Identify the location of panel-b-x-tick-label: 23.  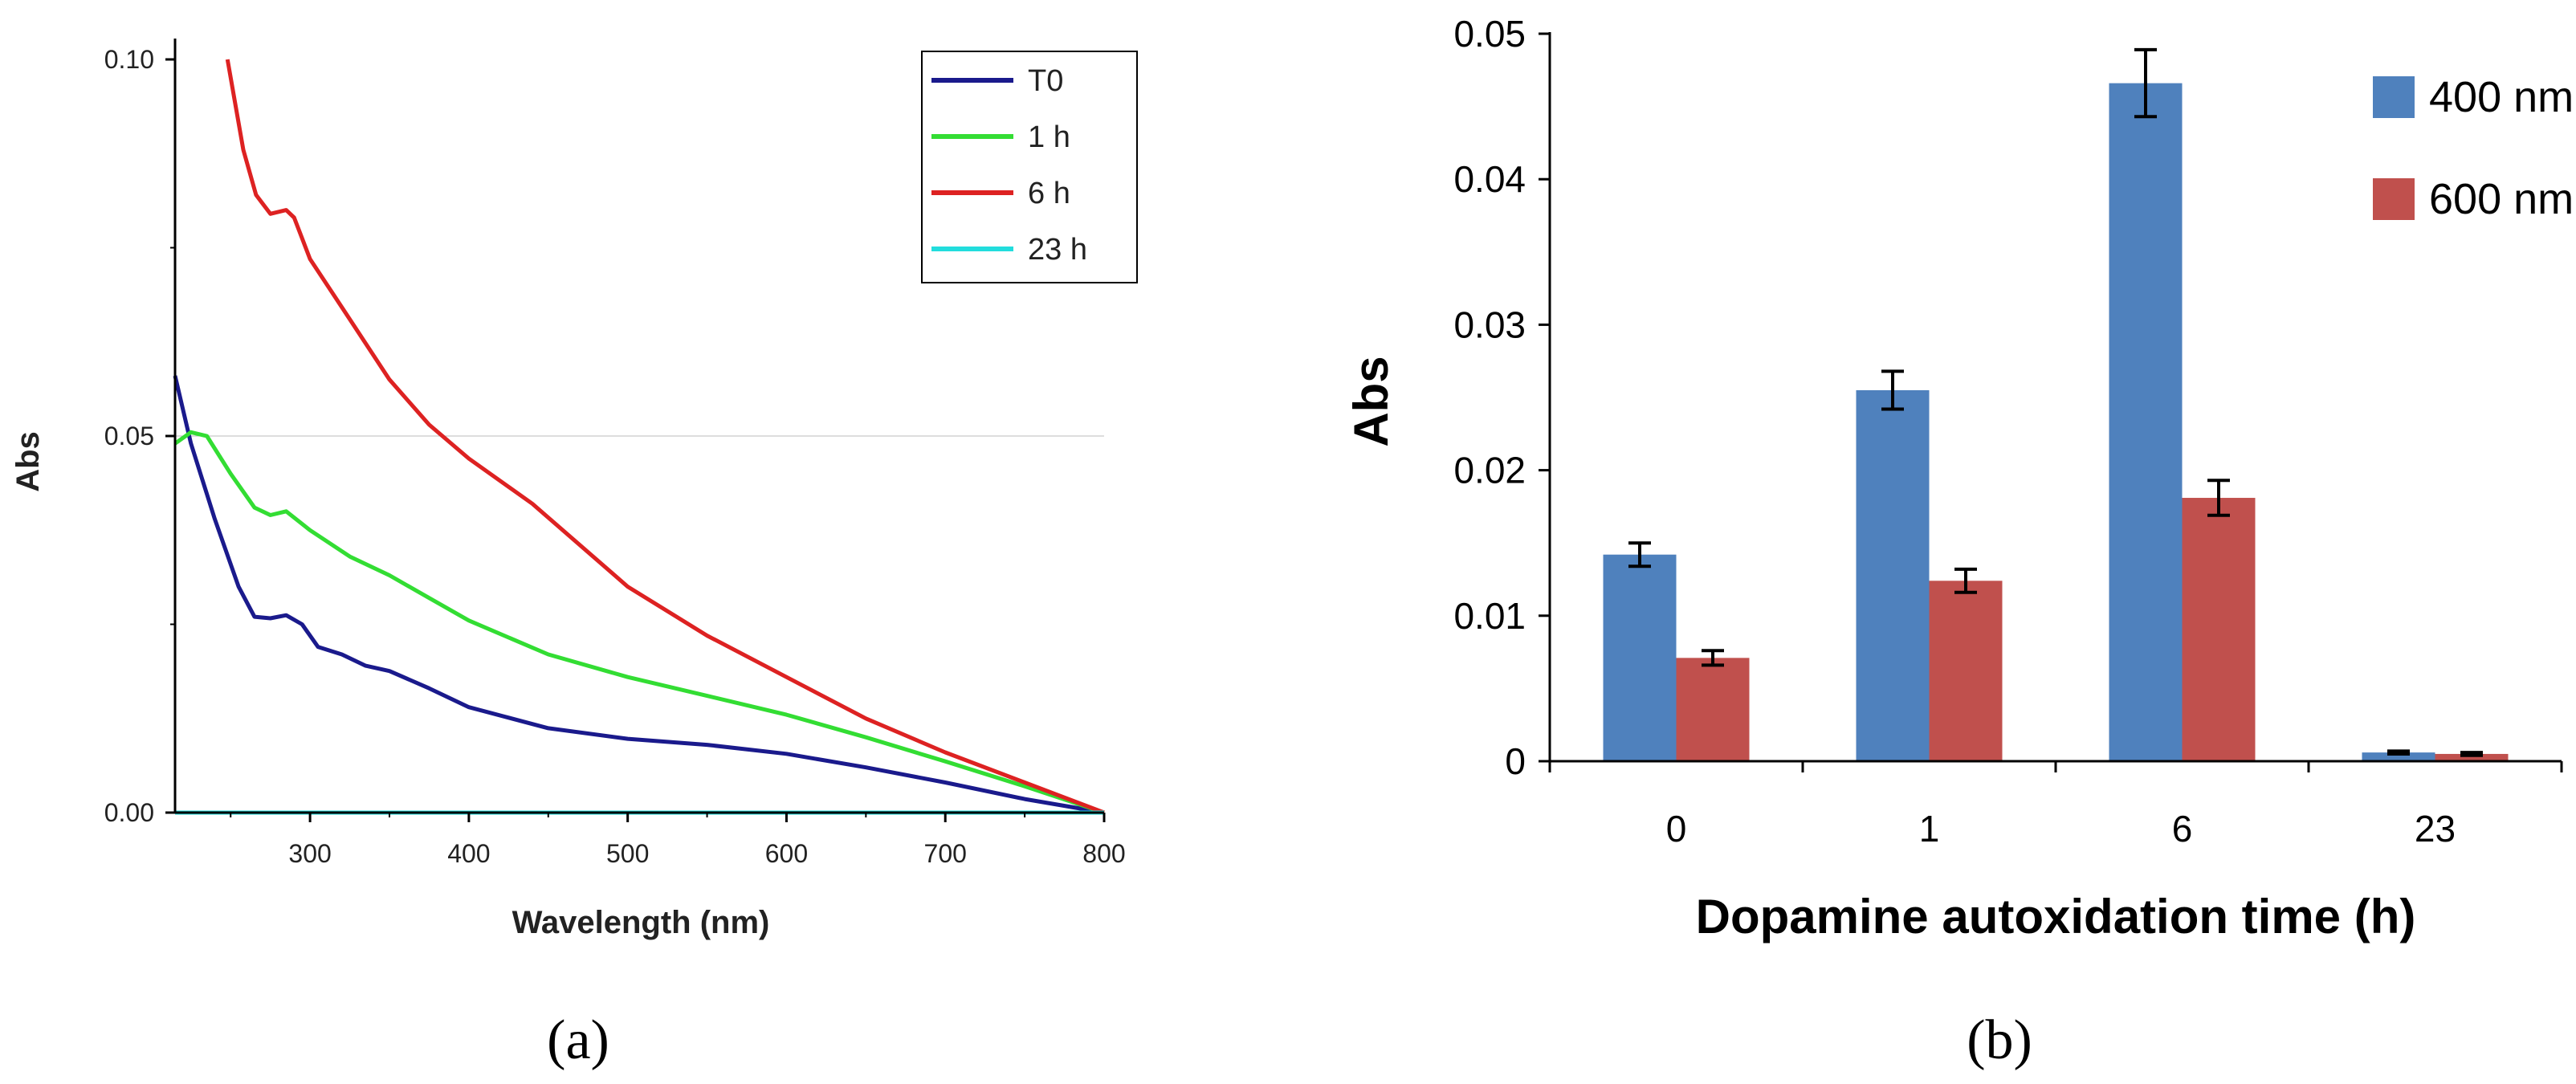
(2435, 829).